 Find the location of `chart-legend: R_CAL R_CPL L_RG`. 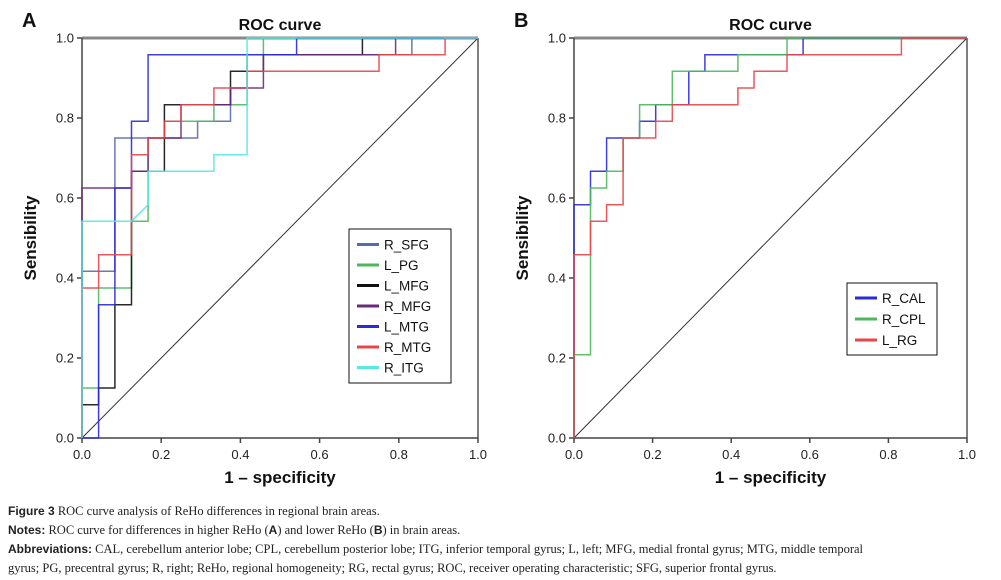

chart-legend: R_CAL R_CPL L_RG is located at coordinates (892, 319).